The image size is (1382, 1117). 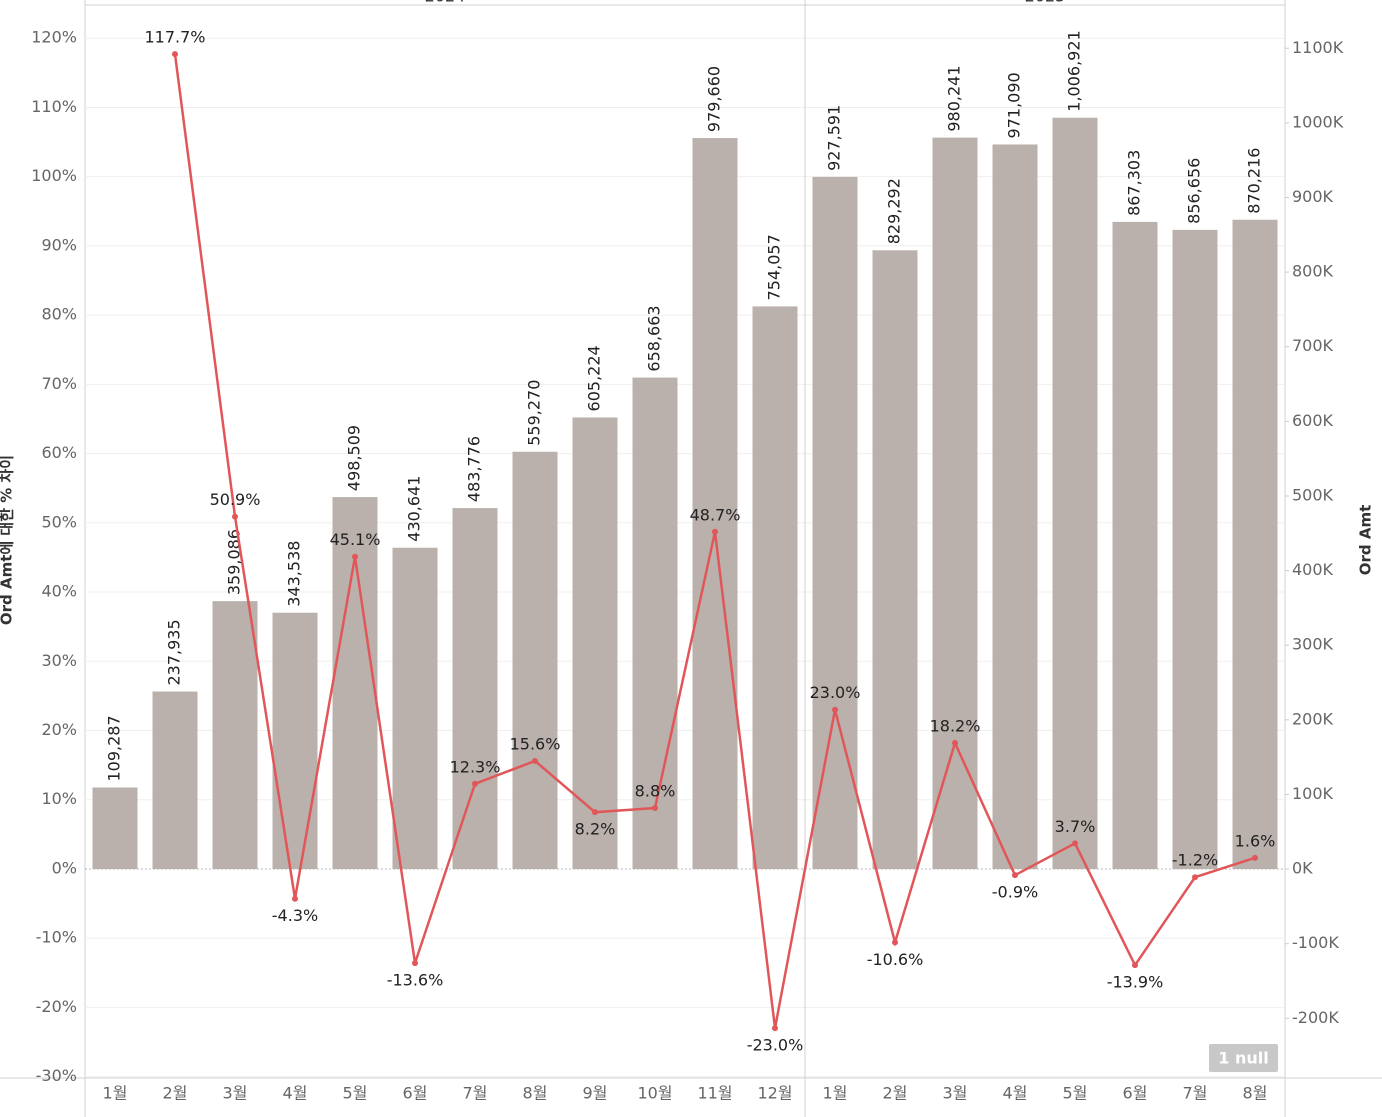 I want to click on y2-tick-label: 1000K, so click(x=1318, y=121).